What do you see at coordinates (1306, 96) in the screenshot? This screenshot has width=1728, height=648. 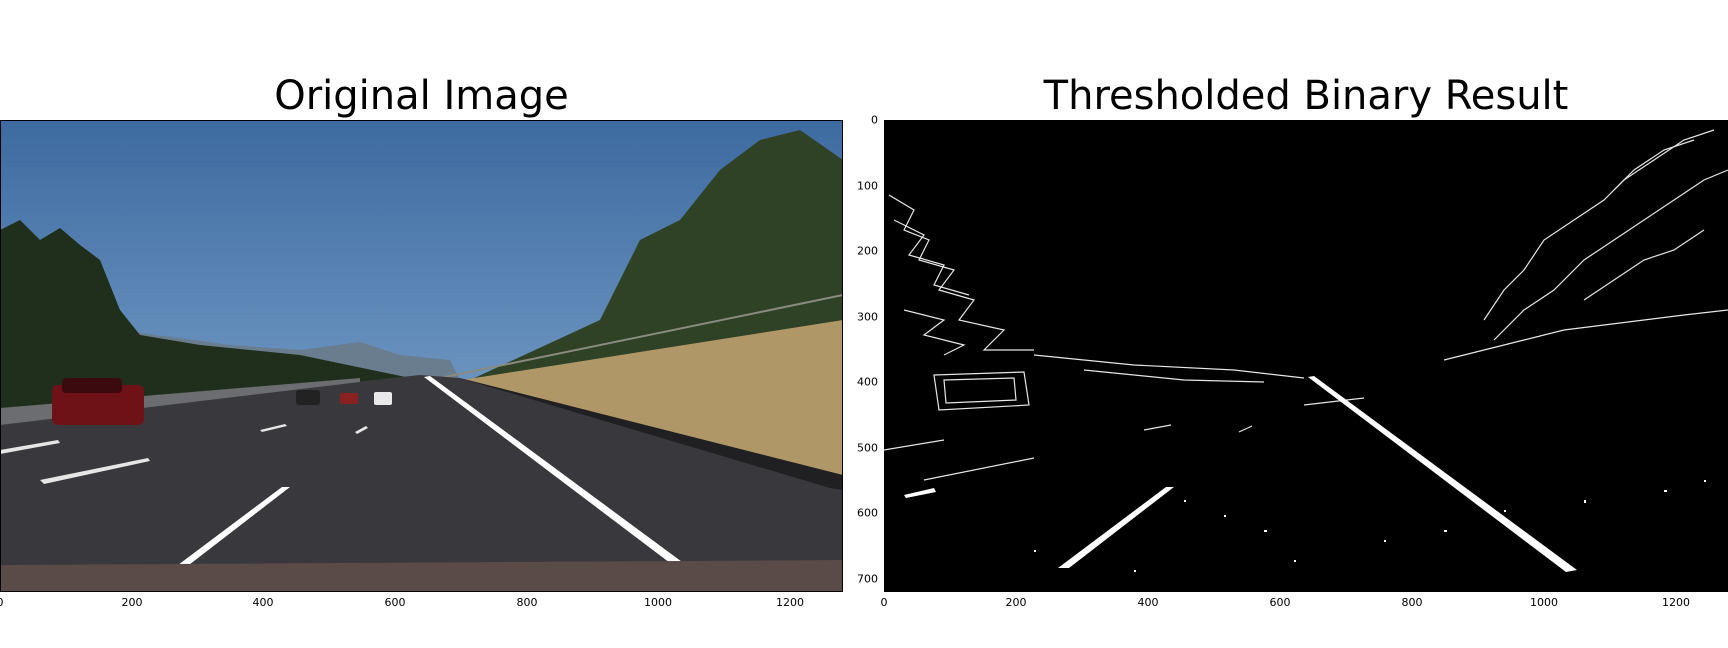 I see `binary-result-title: Thresholded Binary Result` at bounding box center [1306, 96].